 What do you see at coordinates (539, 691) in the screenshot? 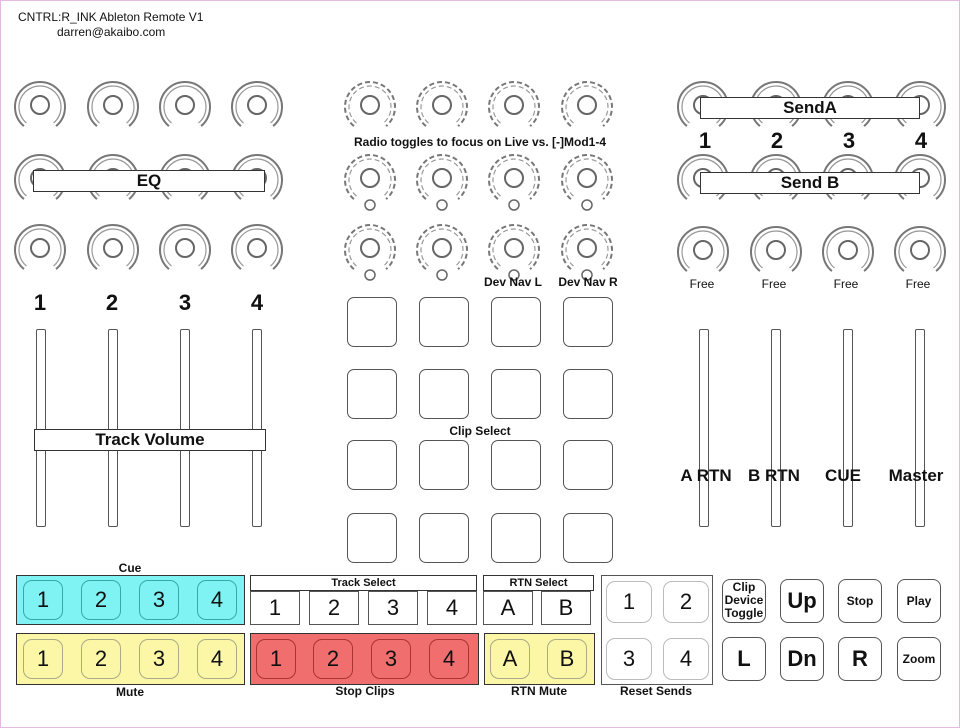
I see `rtn-mute-label: RTN Mute` at bounding box center [539, 691].